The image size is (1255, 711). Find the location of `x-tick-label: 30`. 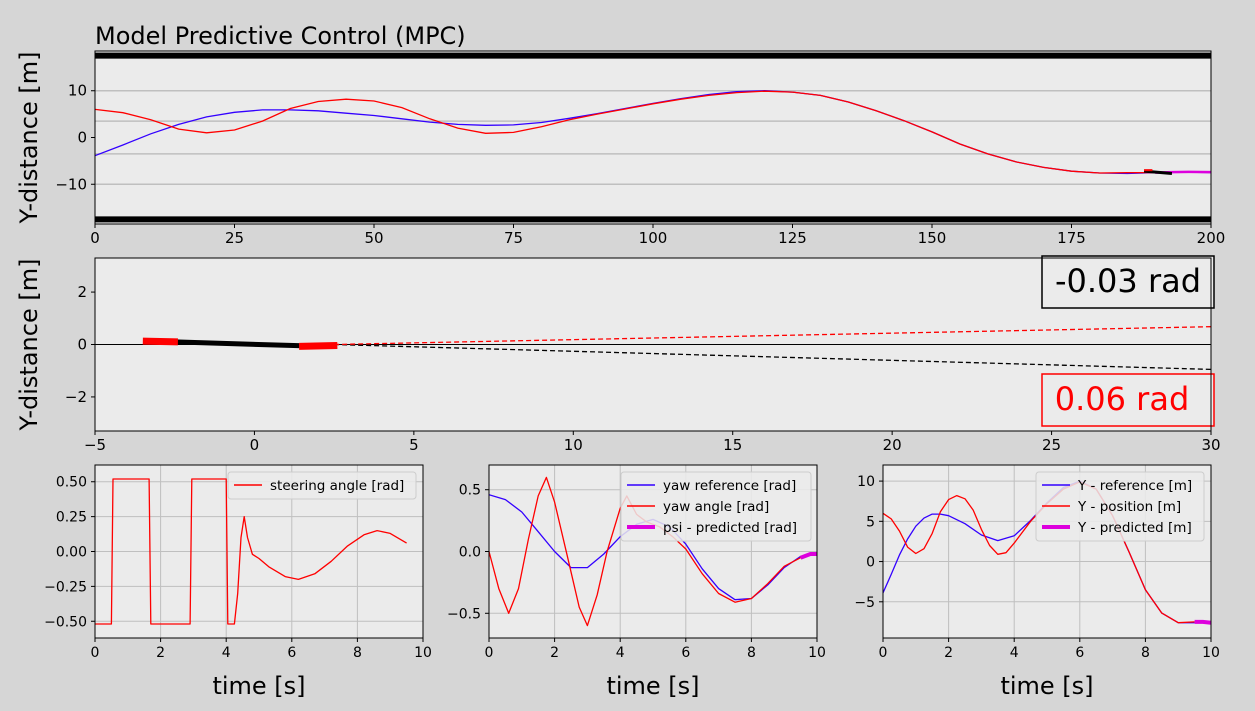

x-tick-label: 30 is located at coordinates (1210, 445).